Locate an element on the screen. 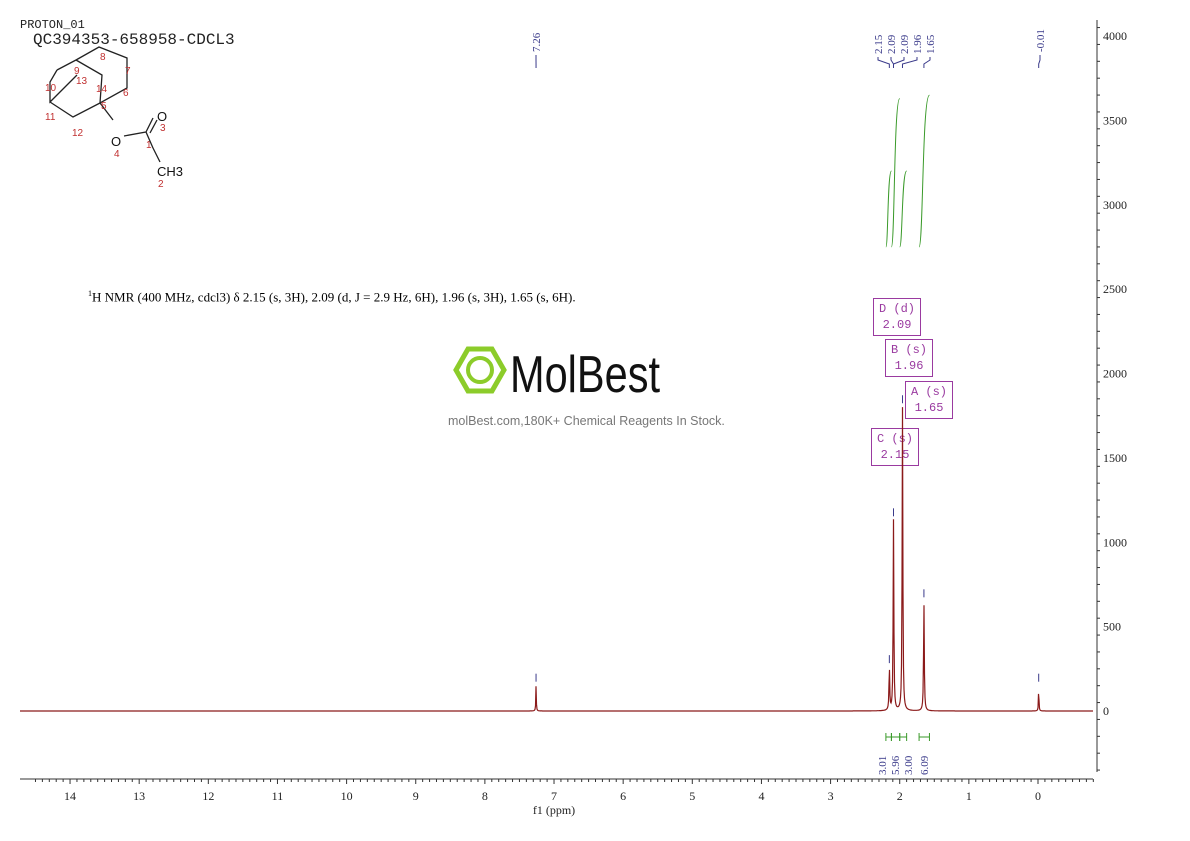 The height and width of the screenshot is (841, 1190). atom-number-label: 11 is located at coordinates (50, 117).